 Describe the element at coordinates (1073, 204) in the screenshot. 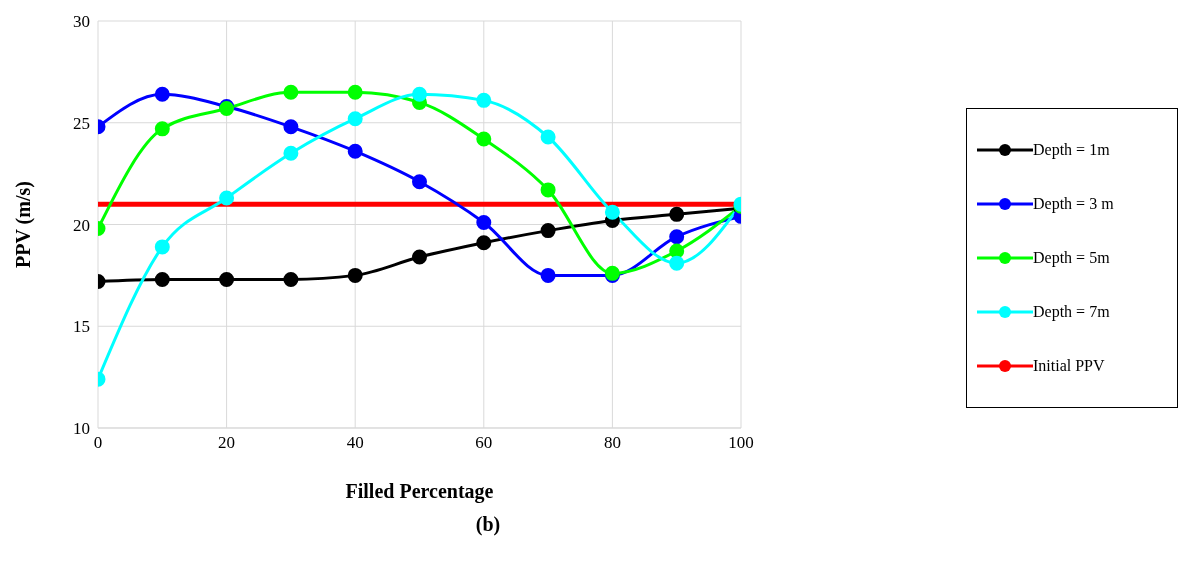

I see `legend-label: Depth = 3 m` at that location.